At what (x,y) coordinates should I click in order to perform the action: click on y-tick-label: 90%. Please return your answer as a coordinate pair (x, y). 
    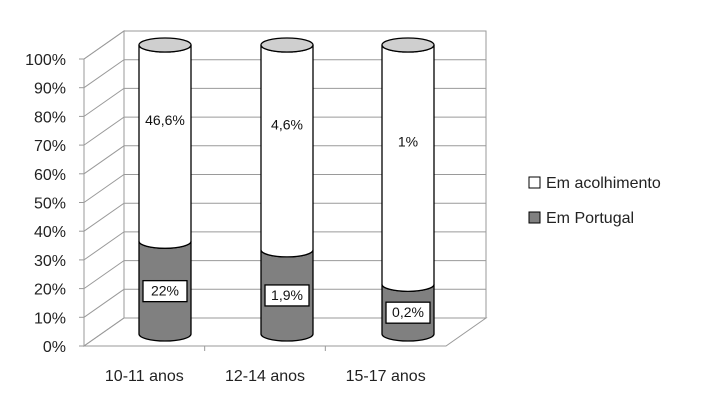
    Looking at the image, I should click on (50, 89).